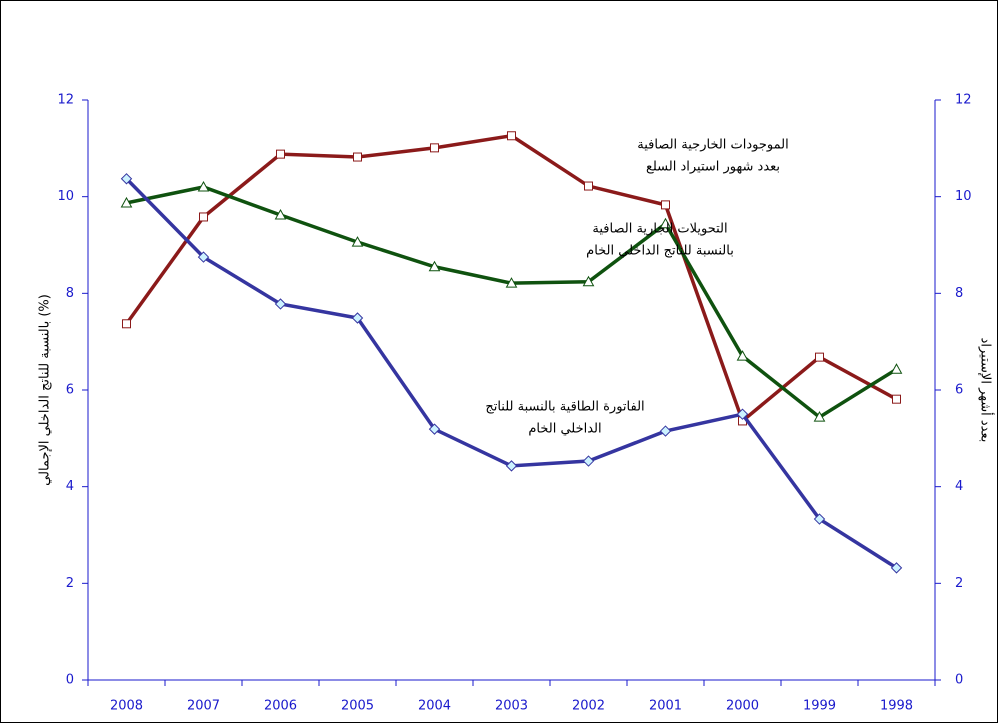 This screenshot has width=998, height=723. I want to click on y2-tick-label: 2, so click(959, 583).